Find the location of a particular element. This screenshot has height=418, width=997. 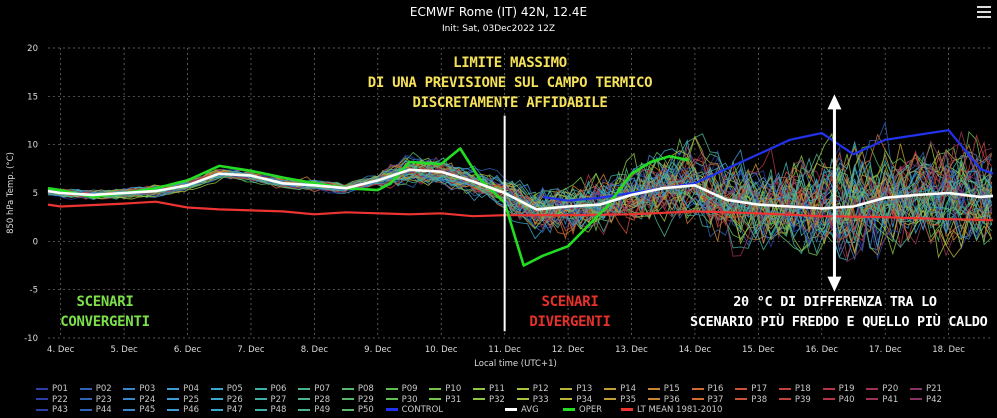

legend-label: P21 is located at coordinates (934, 389).